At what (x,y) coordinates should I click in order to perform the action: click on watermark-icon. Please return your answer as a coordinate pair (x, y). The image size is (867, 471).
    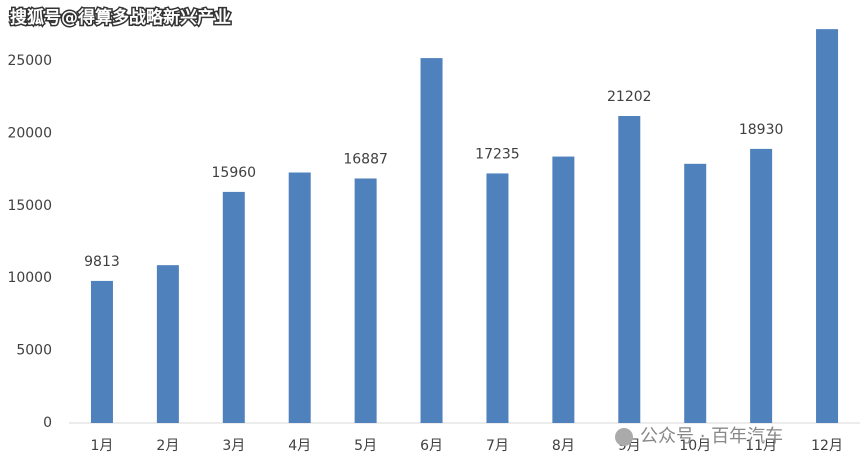
    Looking at the image, I should click on (624, 437).